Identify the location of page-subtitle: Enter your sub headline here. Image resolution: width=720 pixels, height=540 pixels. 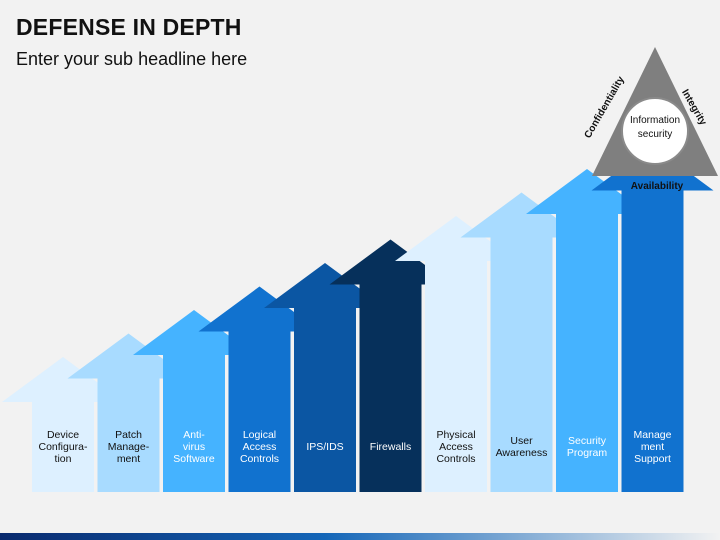
(132, 59).